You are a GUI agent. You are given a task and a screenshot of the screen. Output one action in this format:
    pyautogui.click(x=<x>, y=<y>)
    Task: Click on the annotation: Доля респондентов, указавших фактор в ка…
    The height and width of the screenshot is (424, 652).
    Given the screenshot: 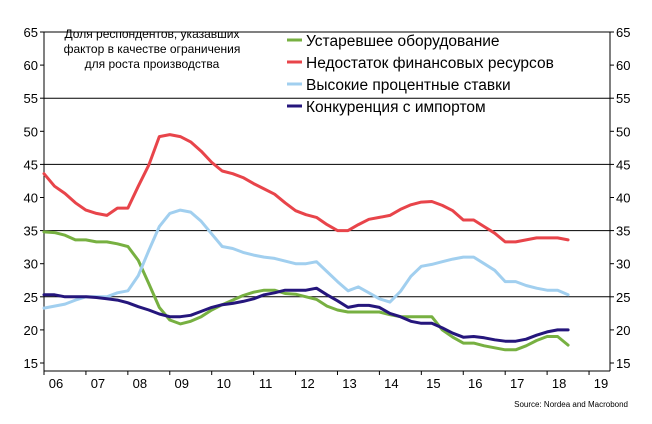 What is the action you would take?
    pyautogui.click(x=152, y=49)
    